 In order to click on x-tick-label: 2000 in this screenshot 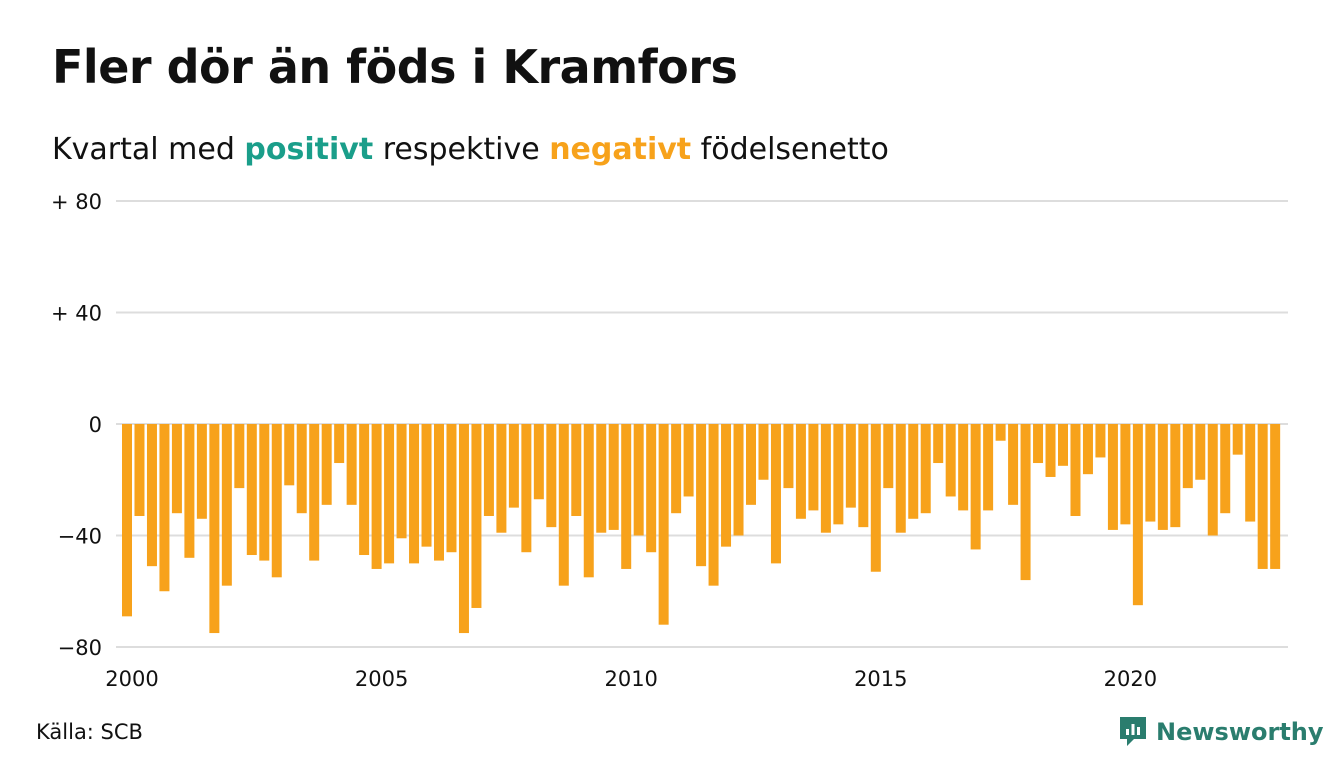, I will do `click(131, 679)`.